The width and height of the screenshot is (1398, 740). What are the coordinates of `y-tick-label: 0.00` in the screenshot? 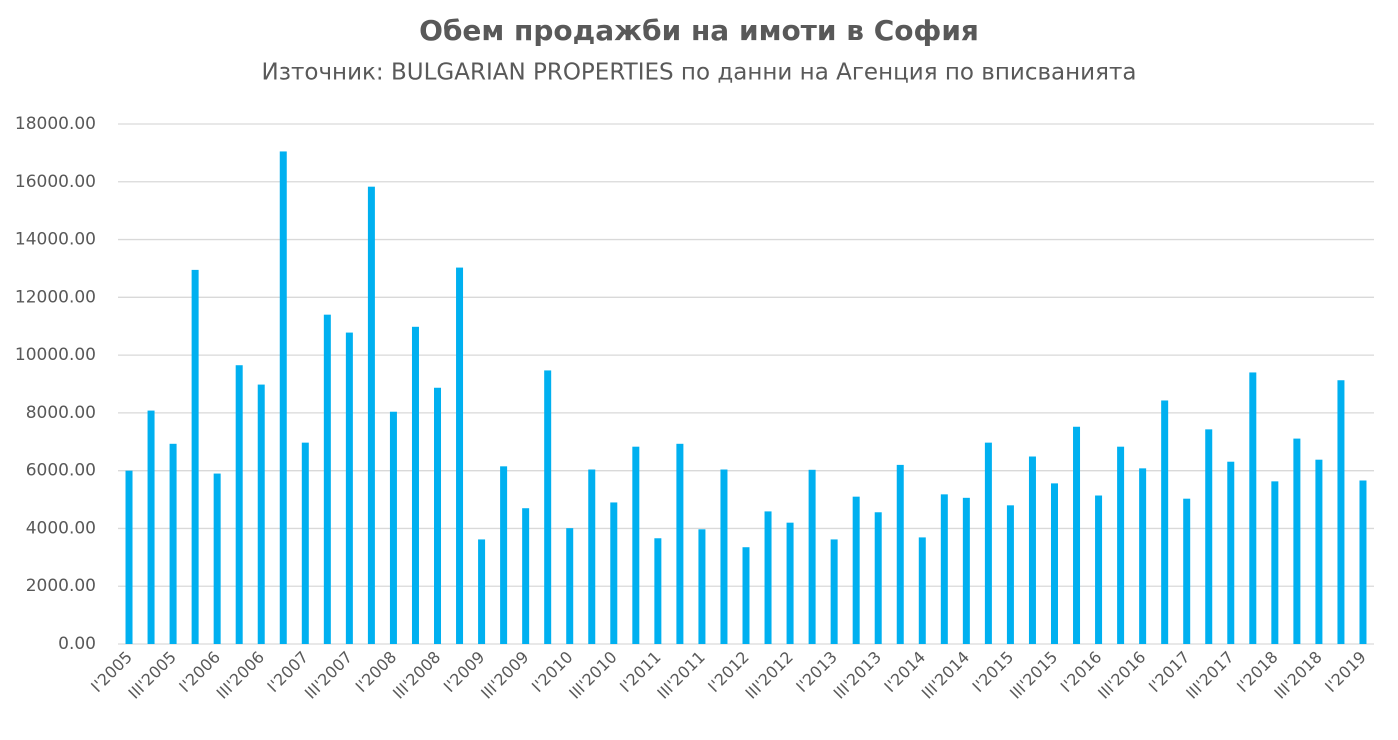 It's located at (77, 644).